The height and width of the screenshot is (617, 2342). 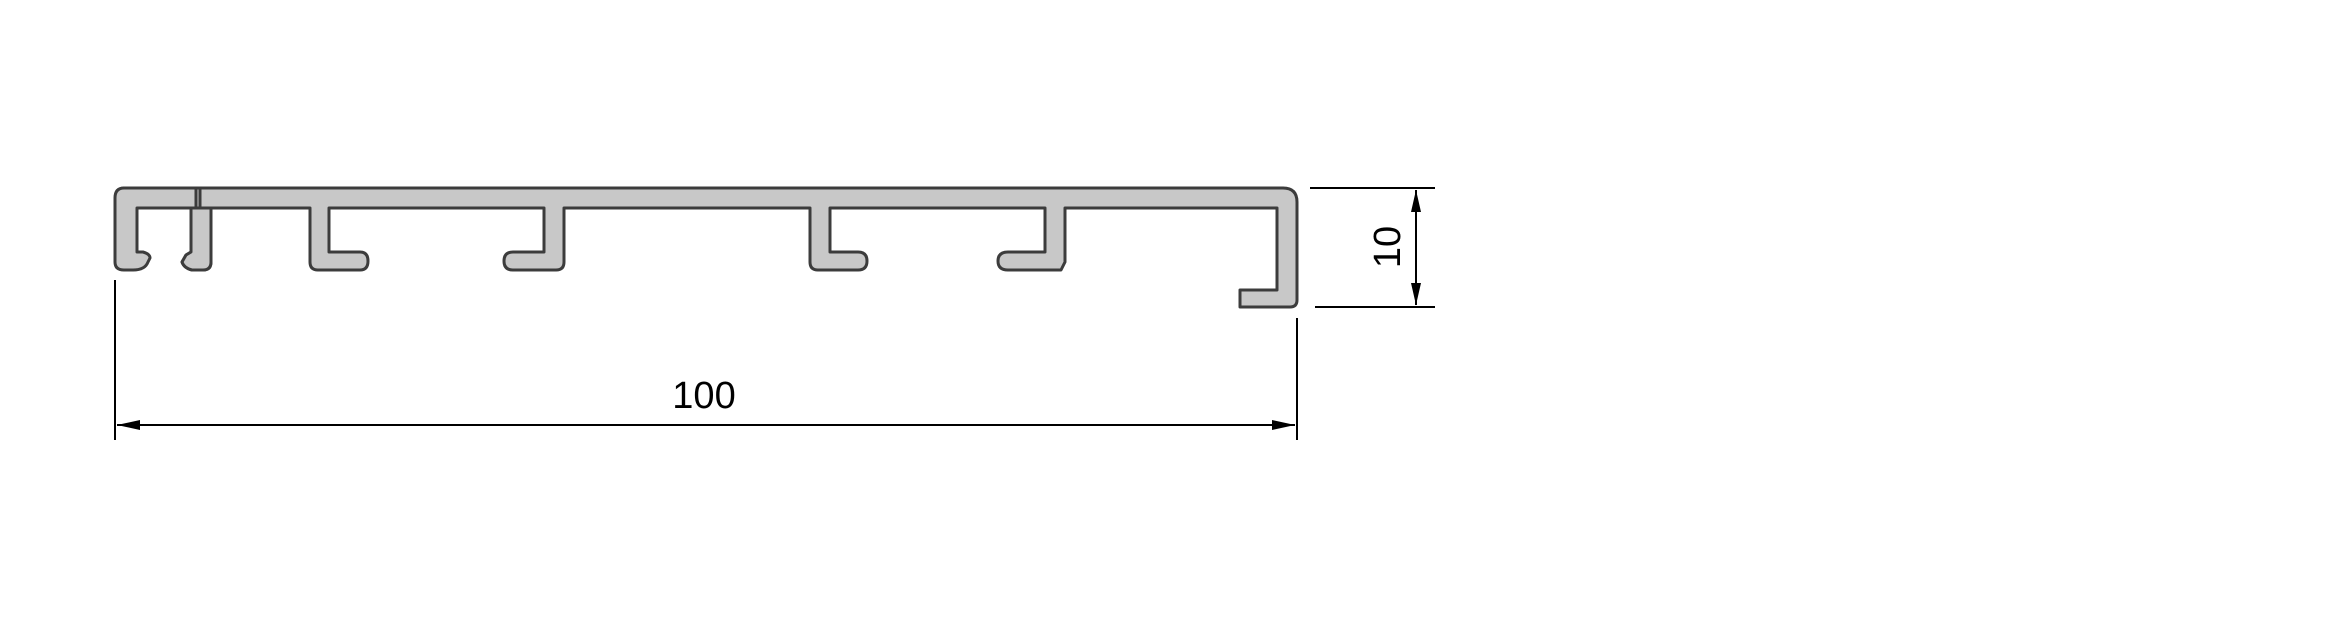 I want to click on width-dimension-label: 100, so click(x=703, y=396).